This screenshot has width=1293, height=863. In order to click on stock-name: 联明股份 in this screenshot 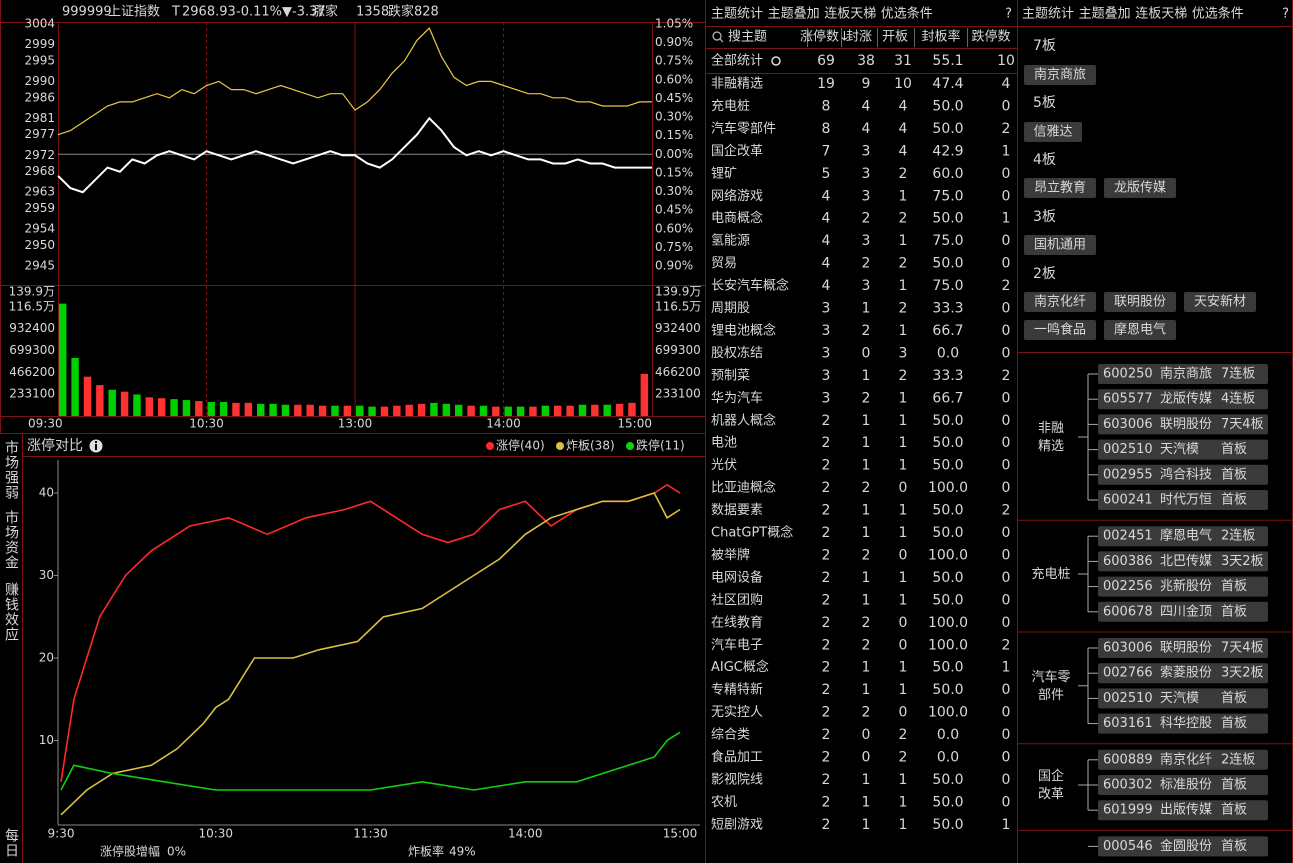, I will do `click(1186, 648)`.